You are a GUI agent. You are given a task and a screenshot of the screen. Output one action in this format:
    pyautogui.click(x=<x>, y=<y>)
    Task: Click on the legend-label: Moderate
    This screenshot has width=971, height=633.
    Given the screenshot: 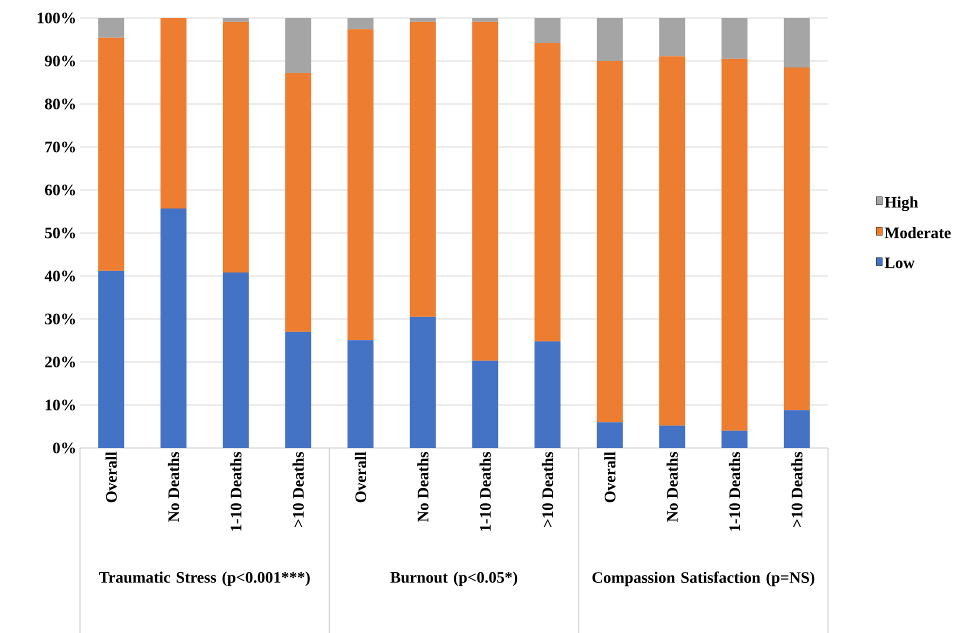 What is the action you would take?
    pyautogui.click(x=917, y=232)
    